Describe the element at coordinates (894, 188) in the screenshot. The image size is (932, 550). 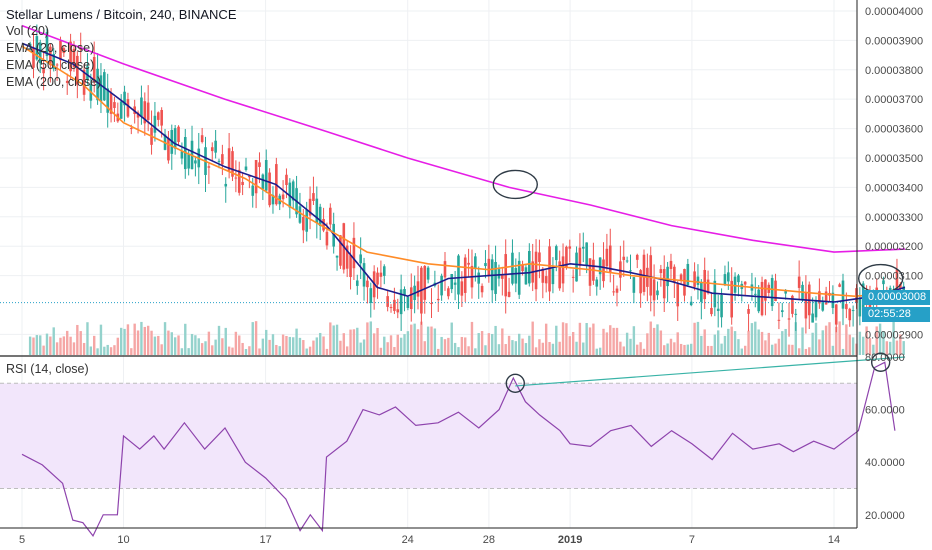
I see `price-tick-label: 0.00003400` at that location.